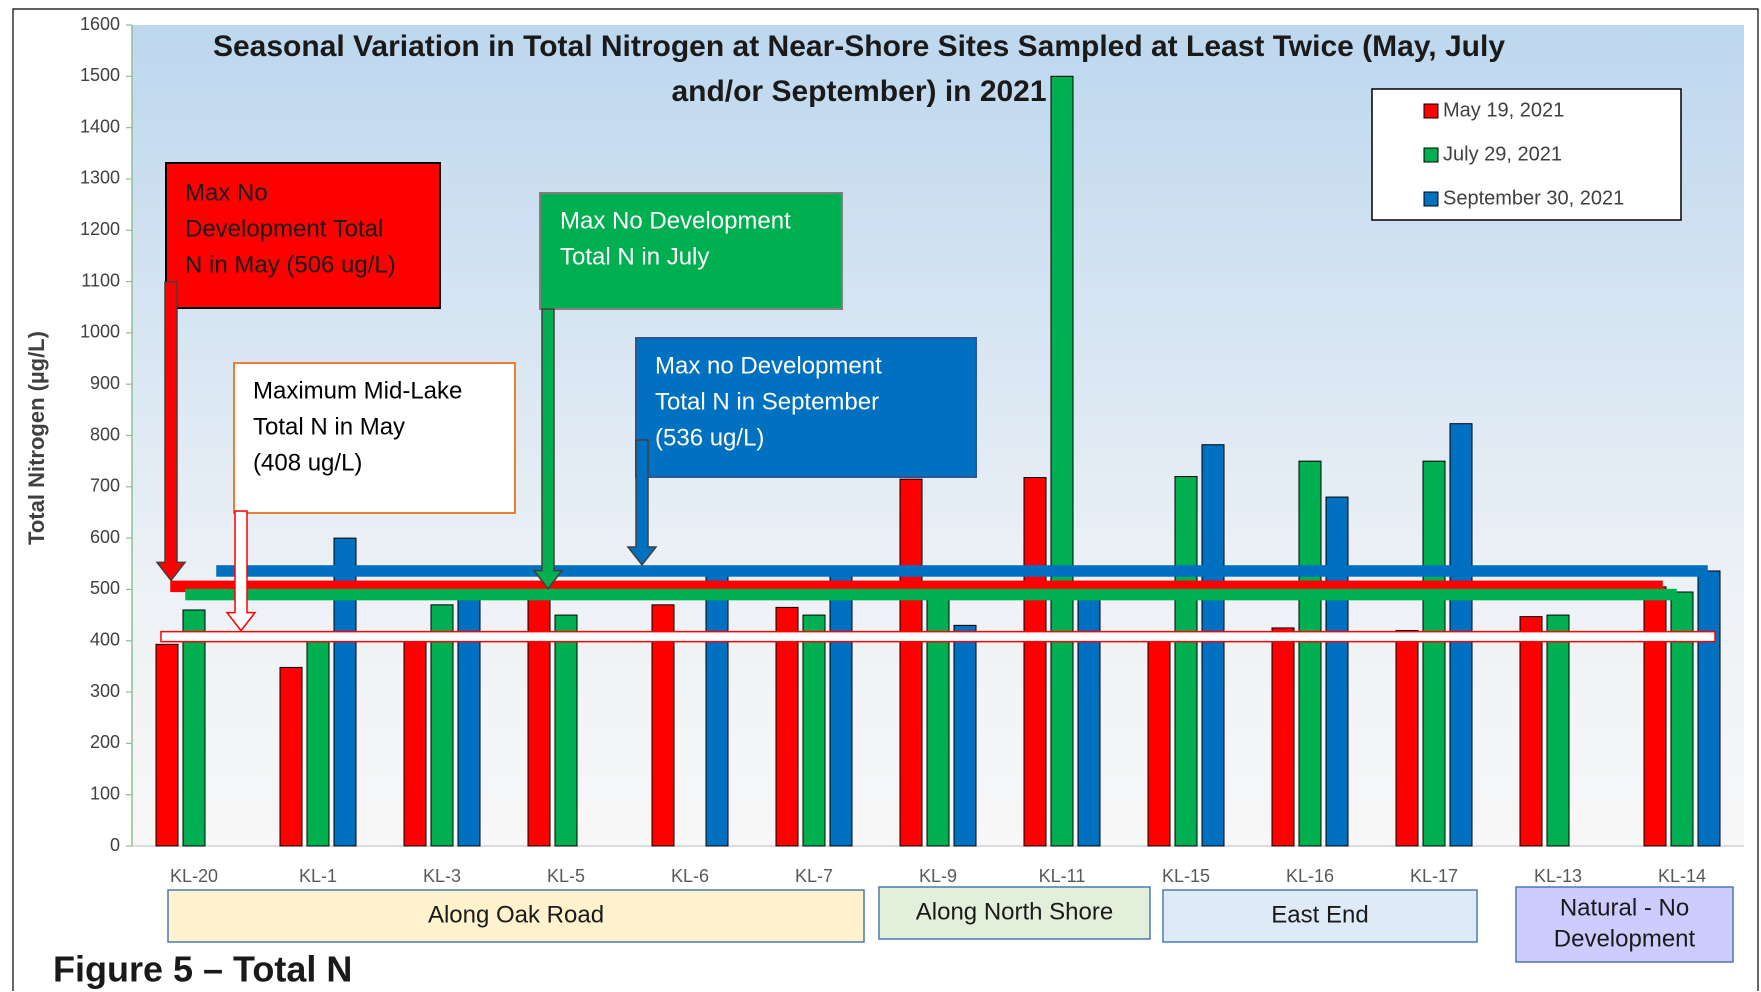 Image resolution: width=1761 pixels, height=992 pixels. I want to click on group-label: Development, so click(1625, 938).